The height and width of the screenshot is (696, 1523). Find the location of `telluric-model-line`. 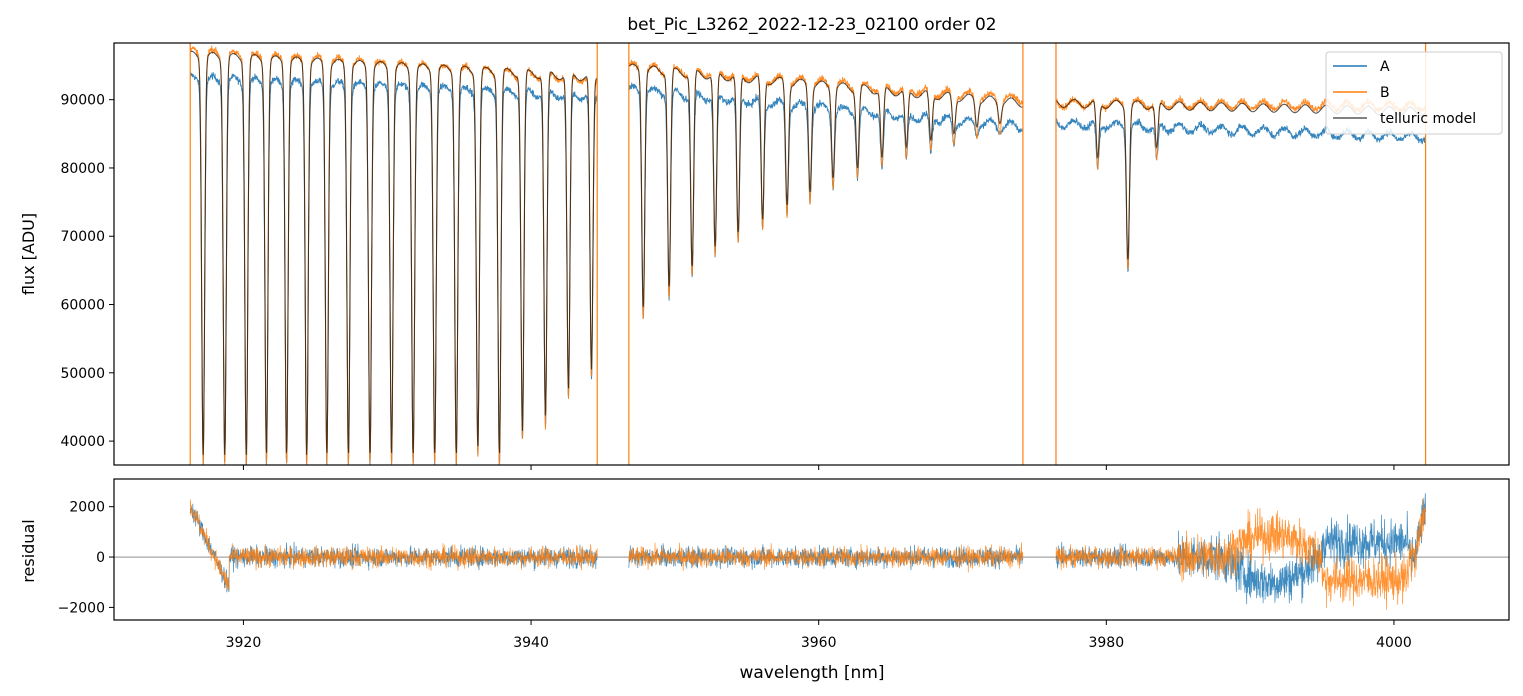

telluric-model-line is located at coordinates (825, 185).